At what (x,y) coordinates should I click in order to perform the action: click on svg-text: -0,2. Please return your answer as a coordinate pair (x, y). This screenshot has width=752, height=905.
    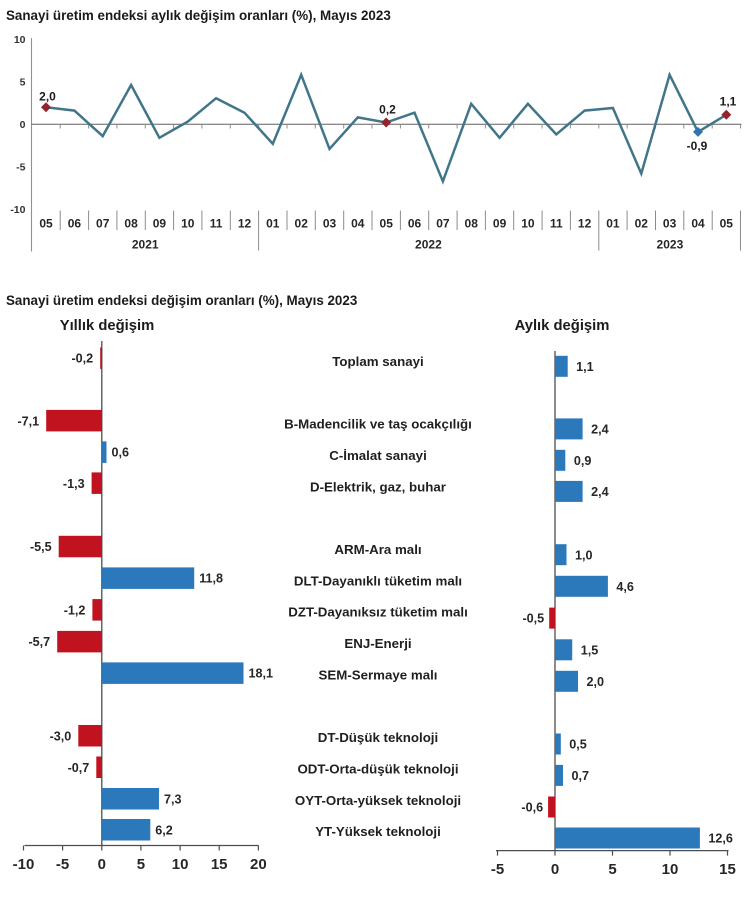
    Looking at the image, I should click on (82, 359).